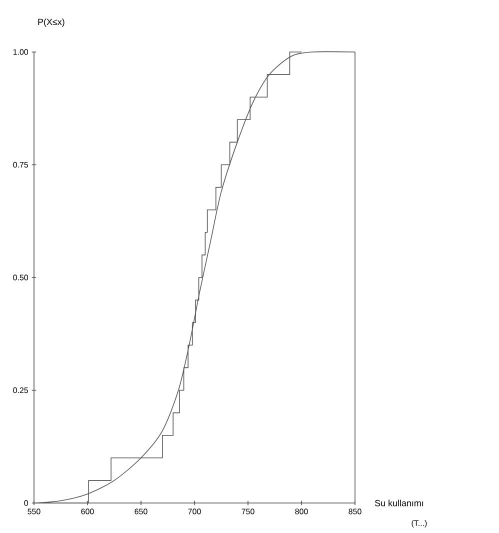  I want to click on y-axis-title: P(X≤x), so click(51, 22).